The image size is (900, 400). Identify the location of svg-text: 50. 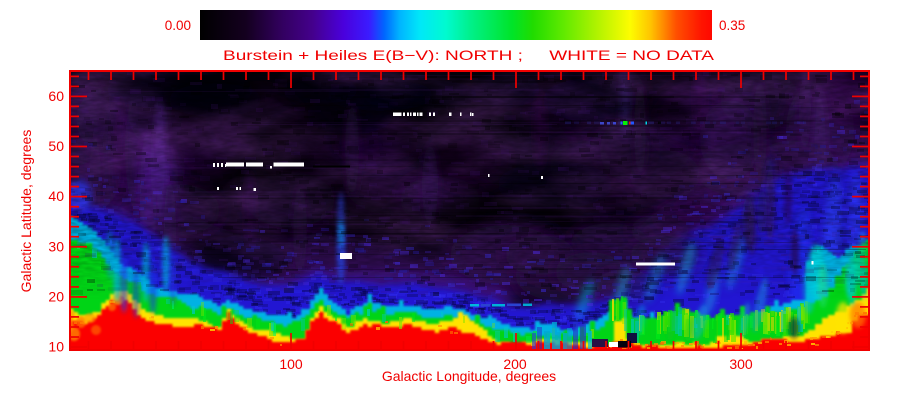
(56, 146).